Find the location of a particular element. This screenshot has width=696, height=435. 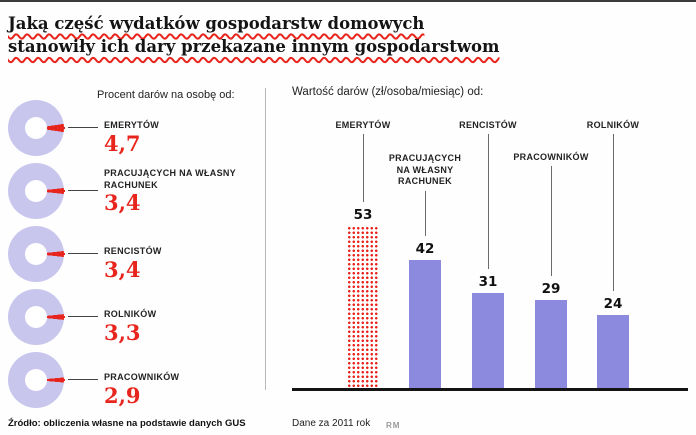

bar-category-label: ROLNIKÓW is located at coordinates (613, 125).